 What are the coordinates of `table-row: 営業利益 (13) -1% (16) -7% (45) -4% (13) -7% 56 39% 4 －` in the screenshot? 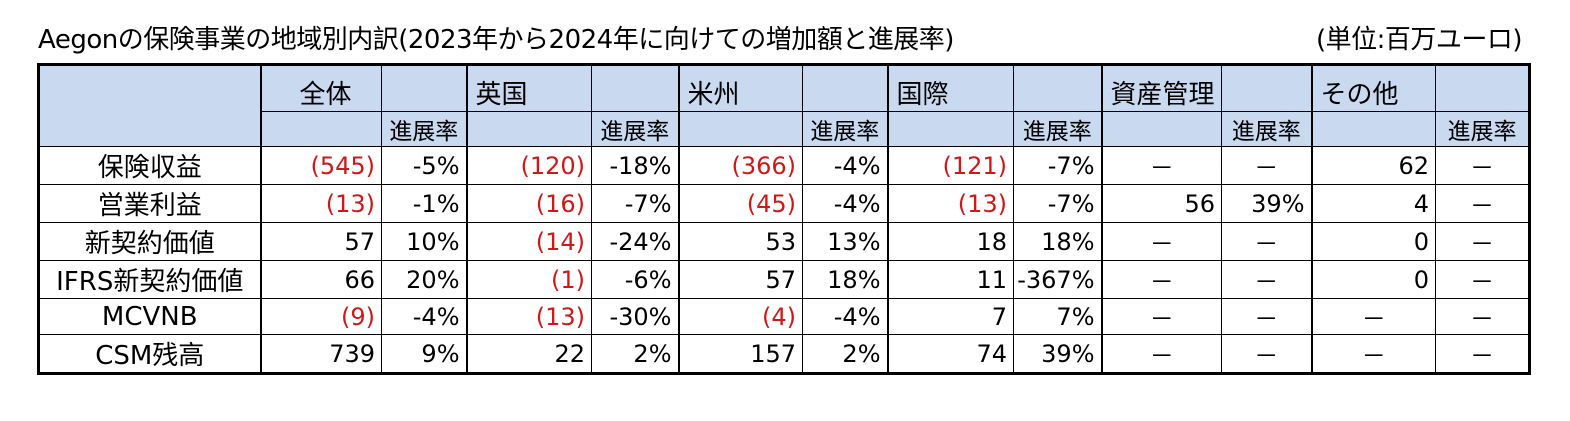 It's located at (784, 203).